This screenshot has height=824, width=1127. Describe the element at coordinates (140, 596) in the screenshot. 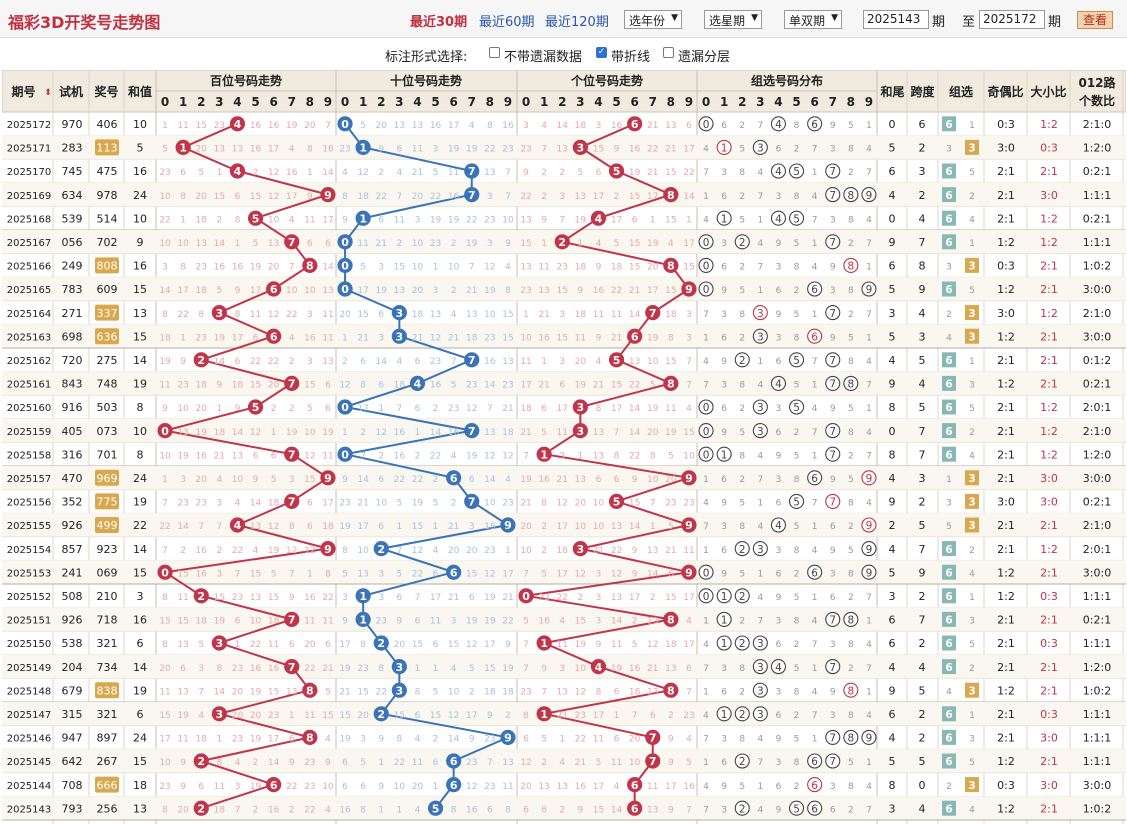

I see `sum-cell: 3` at that location.